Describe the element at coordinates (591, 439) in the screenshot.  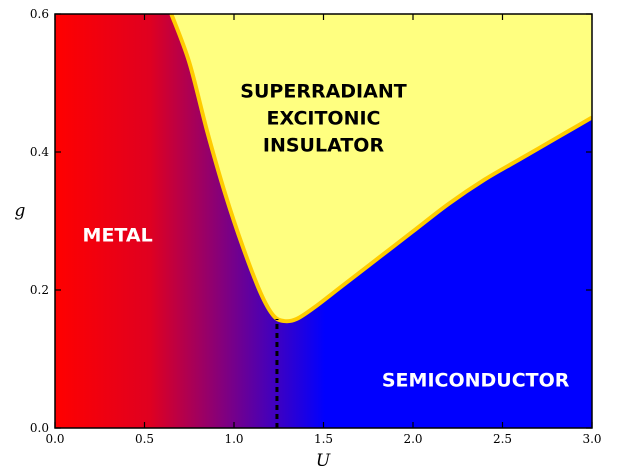
I see `x-tick-label: 3.0` at that location.